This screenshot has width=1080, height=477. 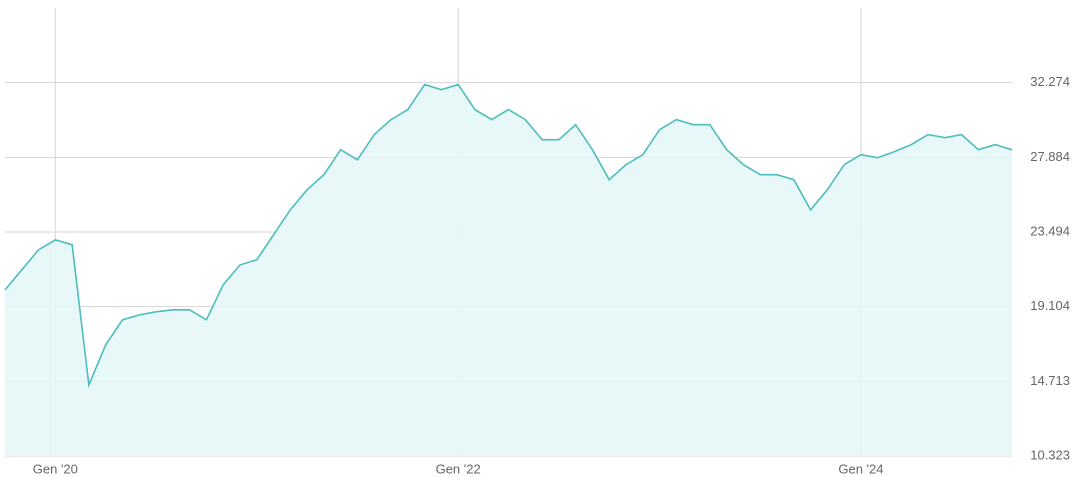 I want to click on y-tick-label: 32.274, so click(x=1050, y=81).